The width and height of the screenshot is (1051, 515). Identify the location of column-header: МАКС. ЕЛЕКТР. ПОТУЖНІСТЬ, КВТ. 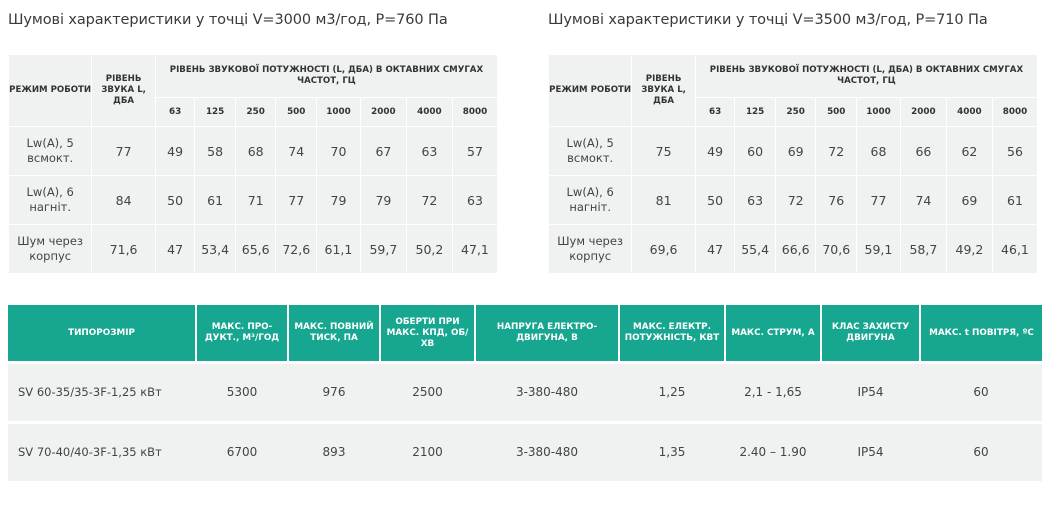
(671, 334).